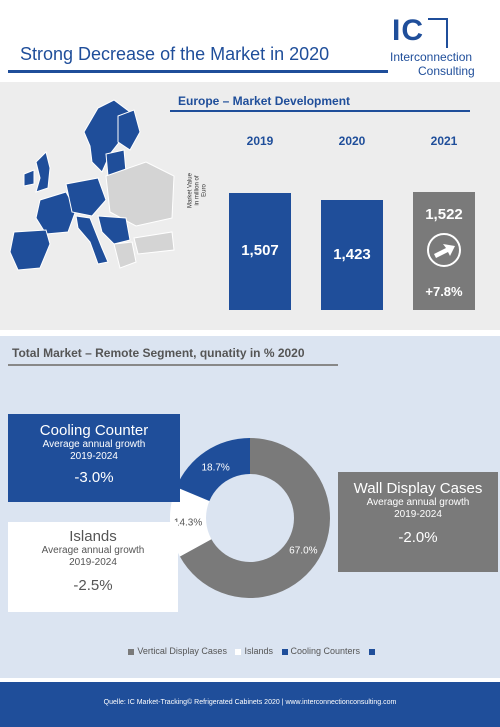 The height and width of the screenshot is (727, 500). What do you see at coordinates (56, 213) in the screenshot?
I see `map-france` at bounding box center [56, 213].